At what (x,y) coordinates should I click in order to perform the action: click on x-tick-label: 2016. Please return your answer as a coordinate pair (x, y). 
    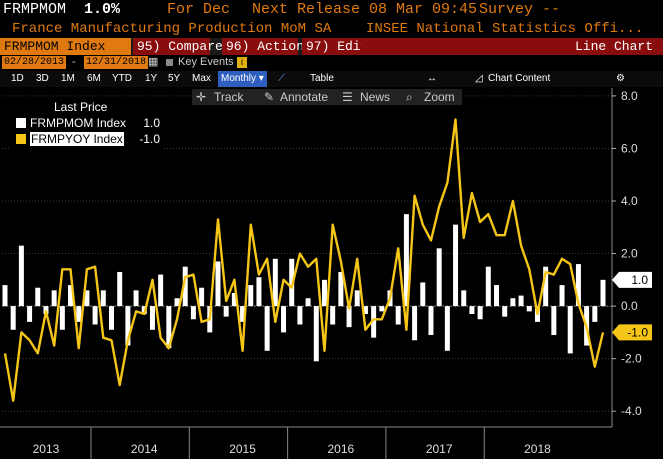
    Looking at the image, I should click on (341, 449).